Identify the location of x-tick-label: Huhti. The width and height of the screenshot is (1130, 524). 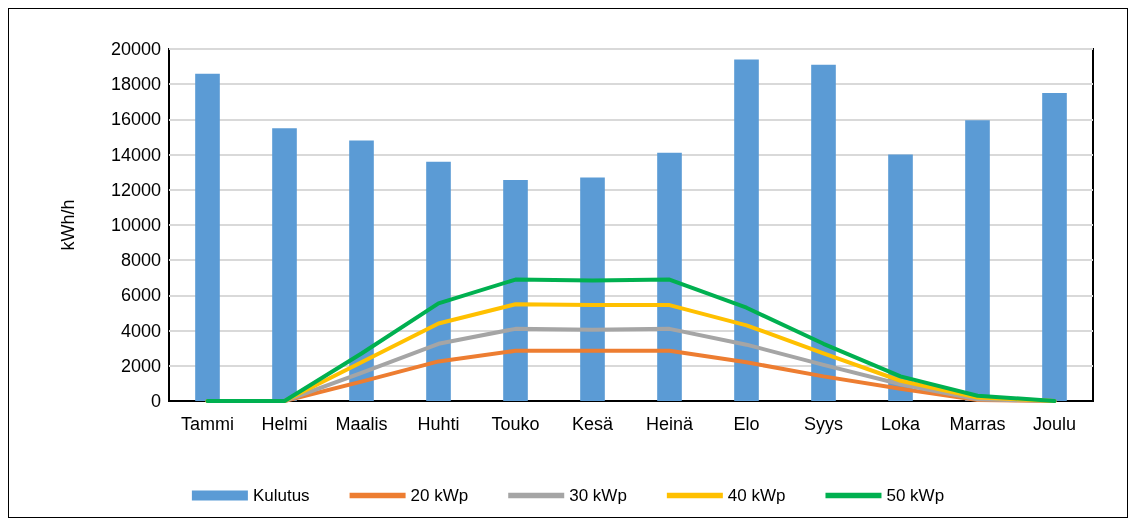
(438, 424).